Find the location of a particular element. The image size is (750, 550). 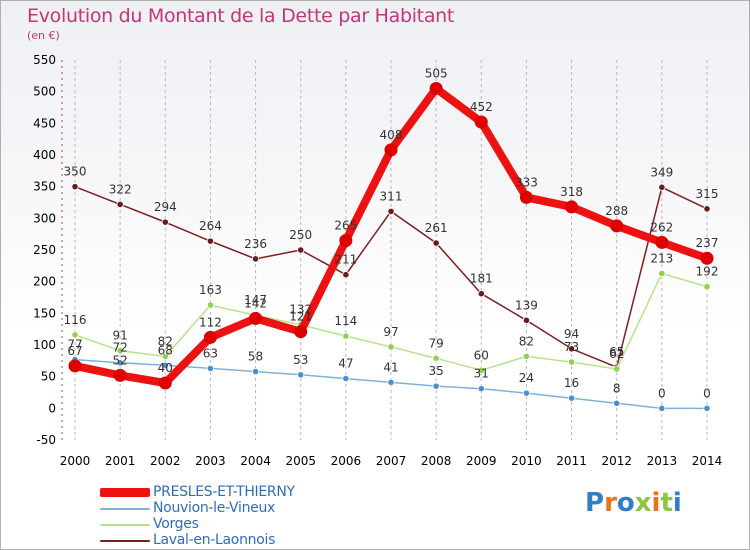

y-tick-label: -50 is located at coordinates (46, 440).